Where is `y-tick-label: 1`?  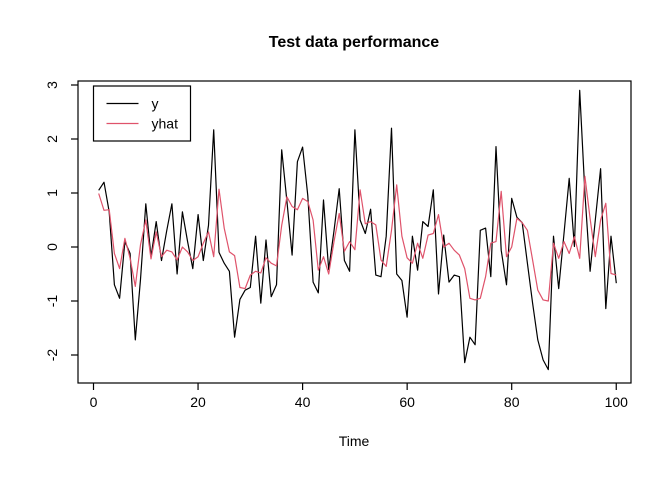 y-tick-label: 1 is located at coordinates (52, 193).